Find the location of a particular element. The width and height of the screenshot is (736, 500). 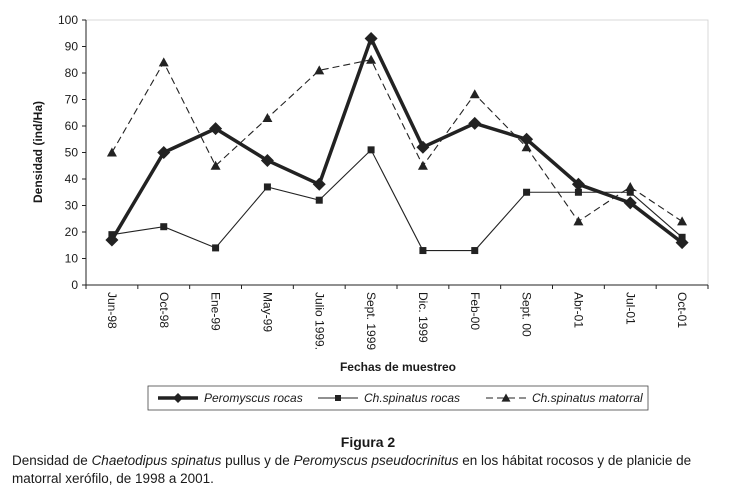

y-tick-label: 80 is located at coordinates (72, 73).